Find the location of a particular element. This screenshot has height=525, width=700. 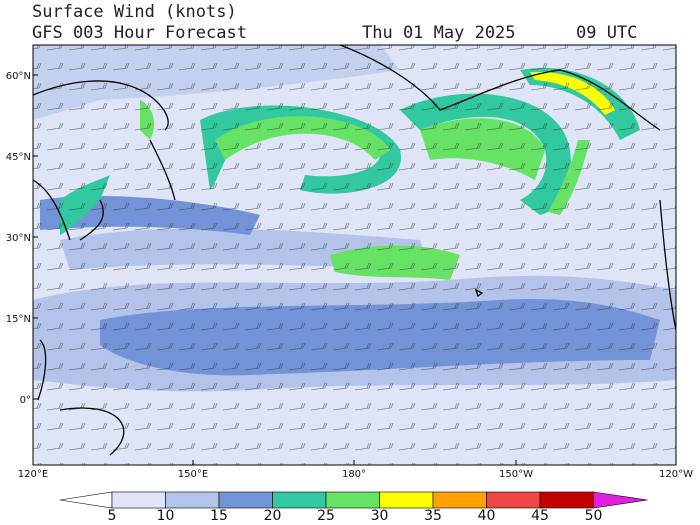

date: Thu 01 May 2025 is located at coordinates (439, 33).